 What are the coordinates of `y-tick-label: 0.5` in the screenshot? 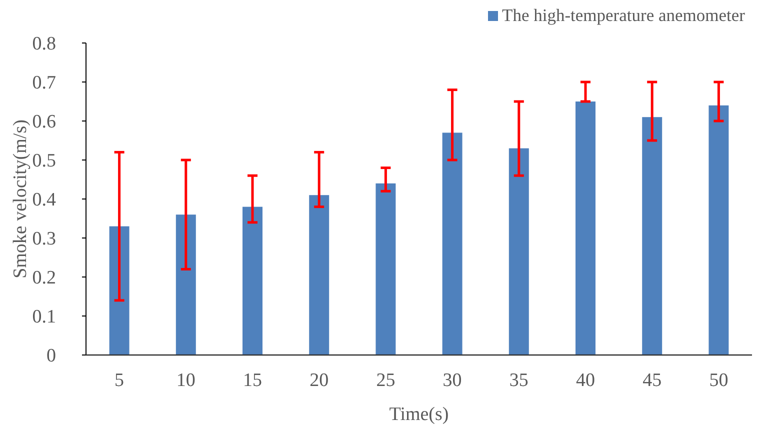 It's located at (44, 161).